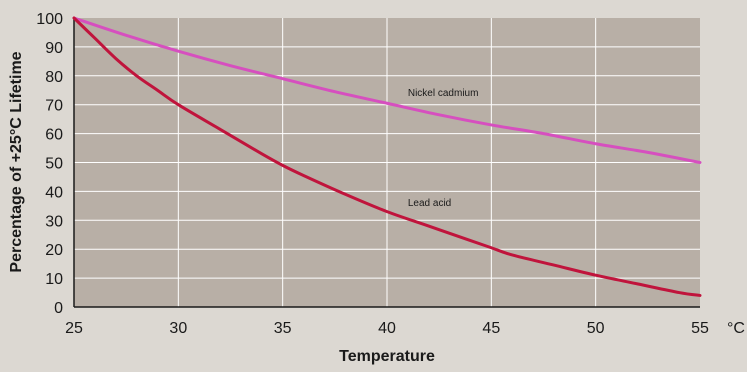 The height and width of the screenshot is (372, 747). What do you see at coordinates (596, 328) in the screenshot?
I see `x-tick-label: 50` at bounding box center [596, 328].